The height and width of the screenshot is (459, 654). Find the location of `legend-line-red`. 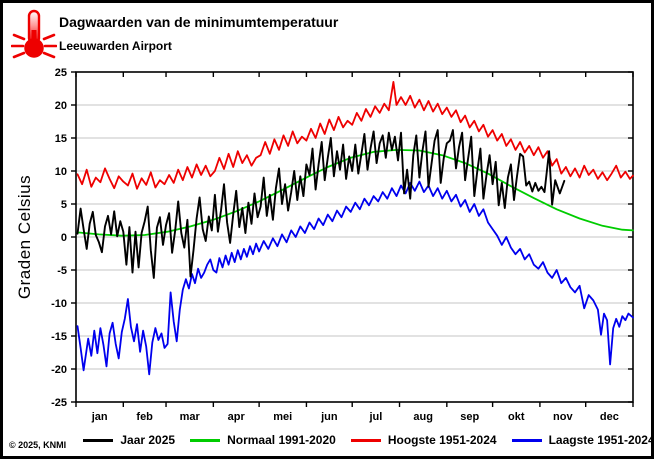

legend-line-red is located at coordinates (365, 440).